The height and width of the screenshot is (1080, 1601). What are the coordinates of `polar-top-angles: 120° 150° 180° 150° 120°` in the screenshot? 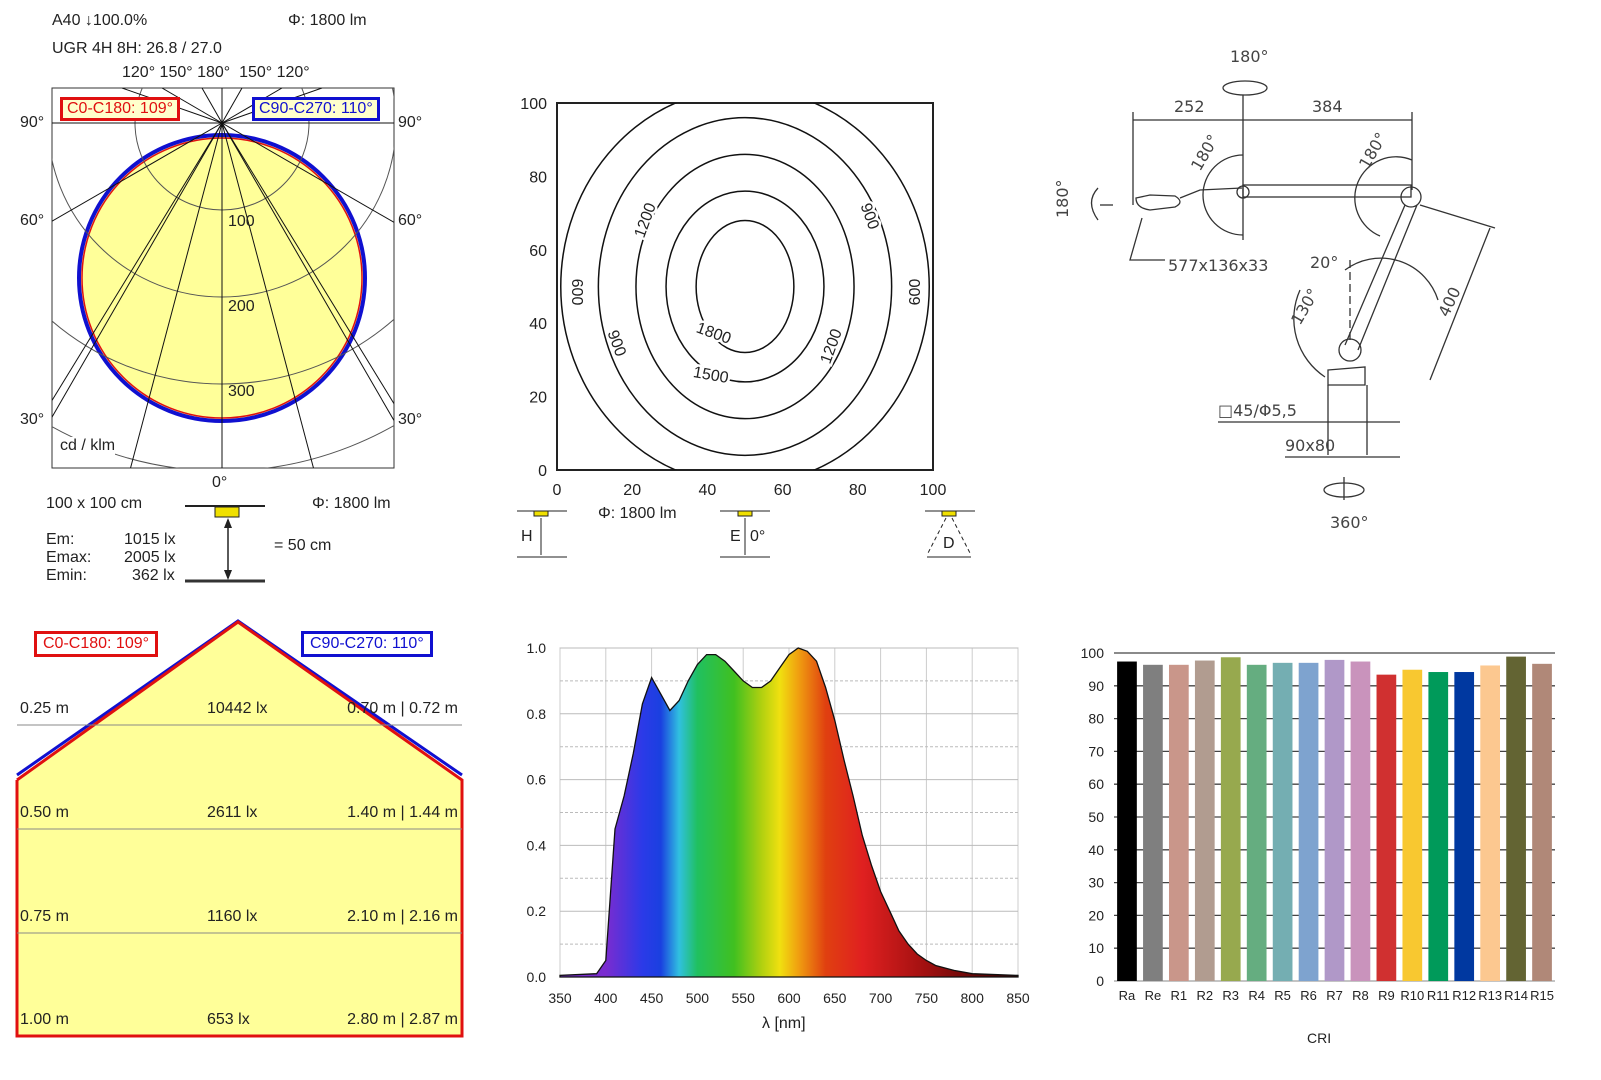 It's located at (216, 72).